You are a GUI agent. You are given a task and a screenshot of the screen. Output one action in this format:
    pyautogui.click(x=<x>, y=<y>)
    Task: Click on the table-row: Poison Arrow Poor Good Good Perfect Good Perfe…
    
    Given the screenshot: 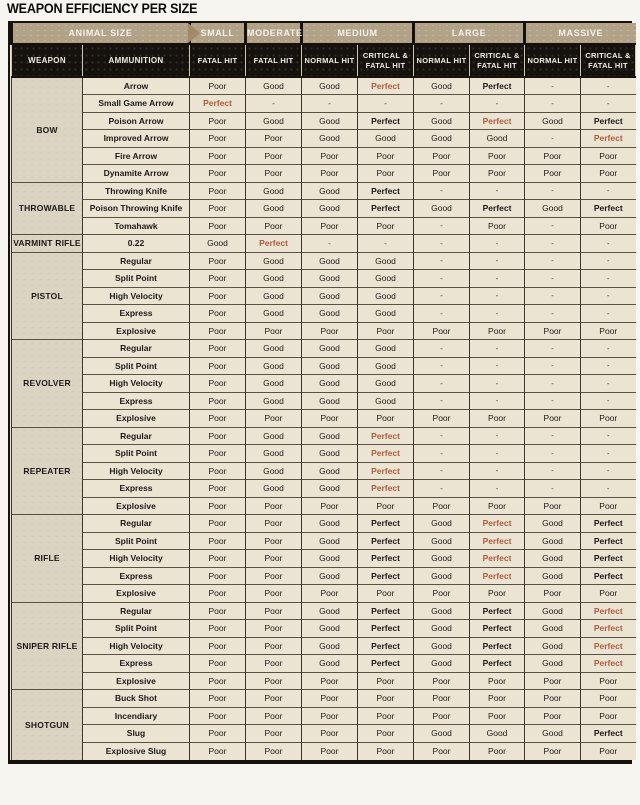 What is the action you would take?
    pyautogui.click(x=324, y=120)
    